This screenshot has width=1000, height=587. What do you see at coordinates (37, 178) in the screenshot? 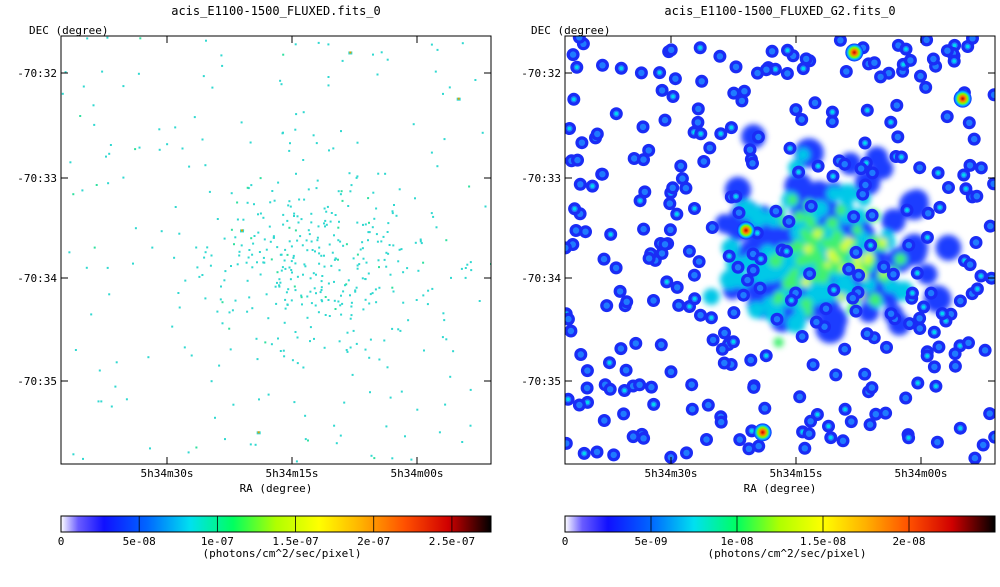
I see `y-tick-label: -70:33` at bounding box center [37, 178].